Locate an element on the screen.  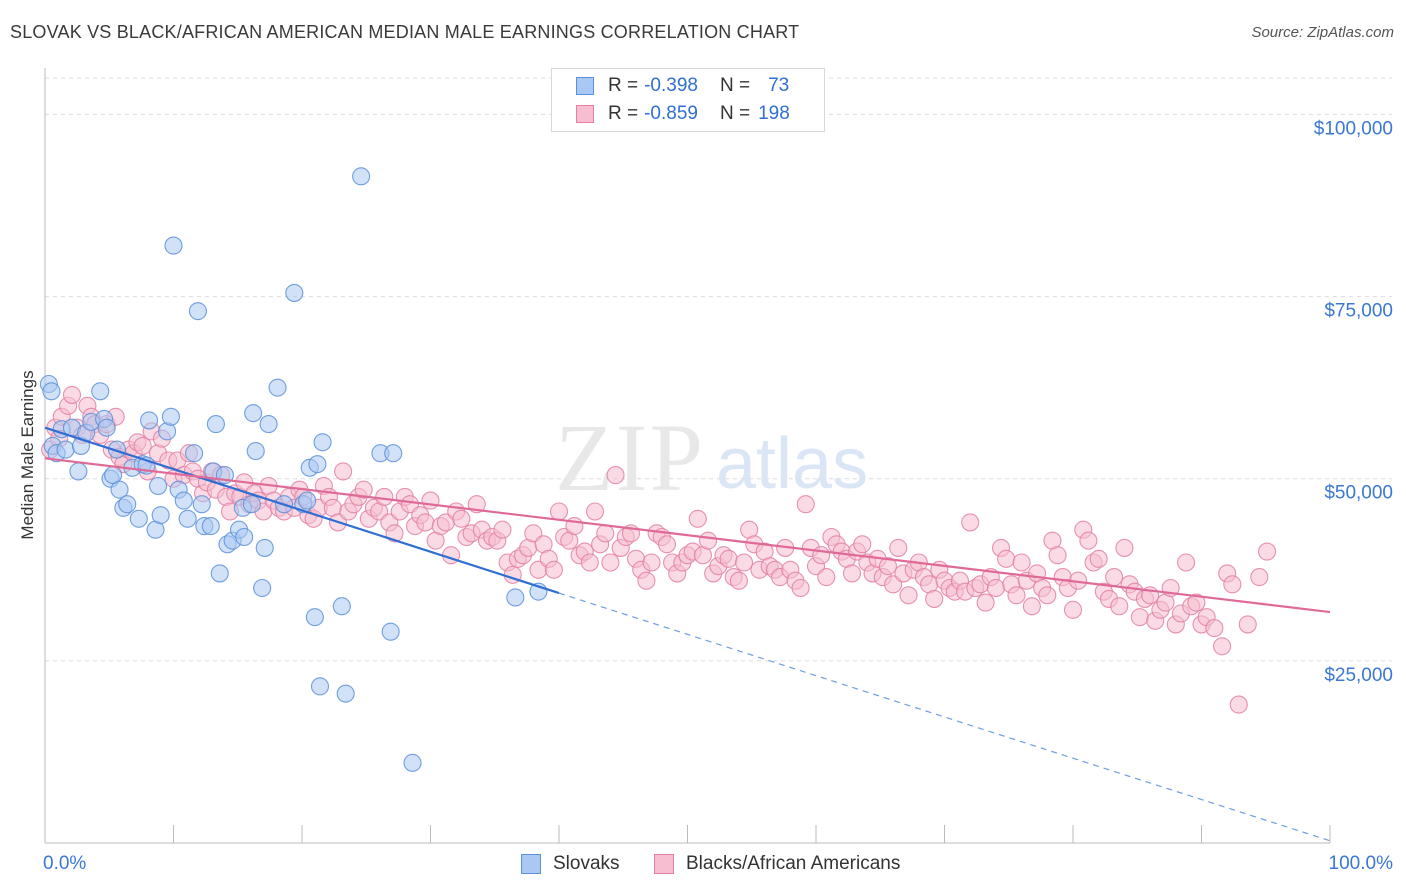
x-tick-labels: 0.0% 100.0% is located at coordinates (718, 863).